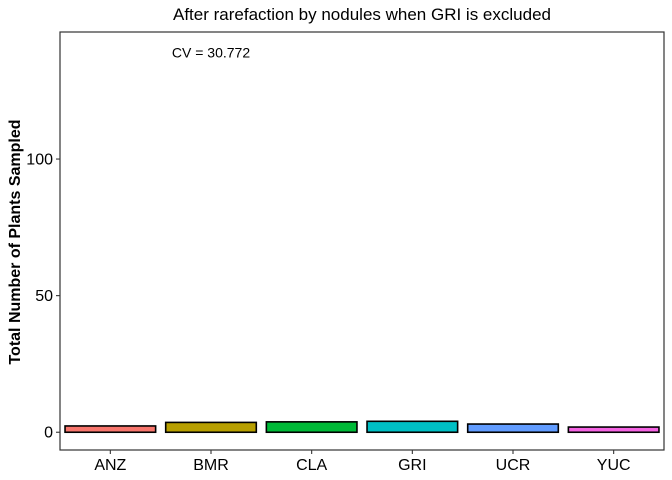 Image resolution: width=672 pixels, height=480 pixels. What do you see at coordinates (15, 241) in the screenshot?
I see `y-axis-label: Total Number of Plants Sampled` at bounding box center [15, 241].